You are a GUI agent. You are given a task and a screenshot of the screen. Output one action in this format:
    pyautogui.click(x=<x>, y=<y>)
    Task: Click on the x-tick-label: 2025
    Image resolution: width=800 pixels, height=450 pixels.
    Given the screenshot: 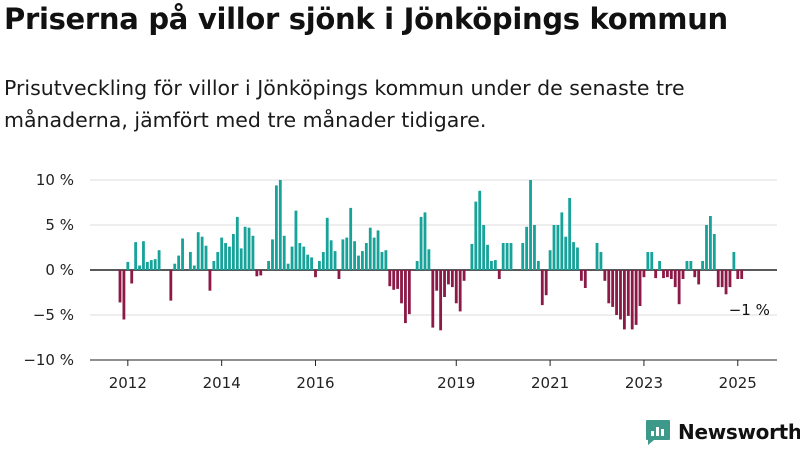 What is the action you would take?
    pyautogui.click(x=738, y=383)
    